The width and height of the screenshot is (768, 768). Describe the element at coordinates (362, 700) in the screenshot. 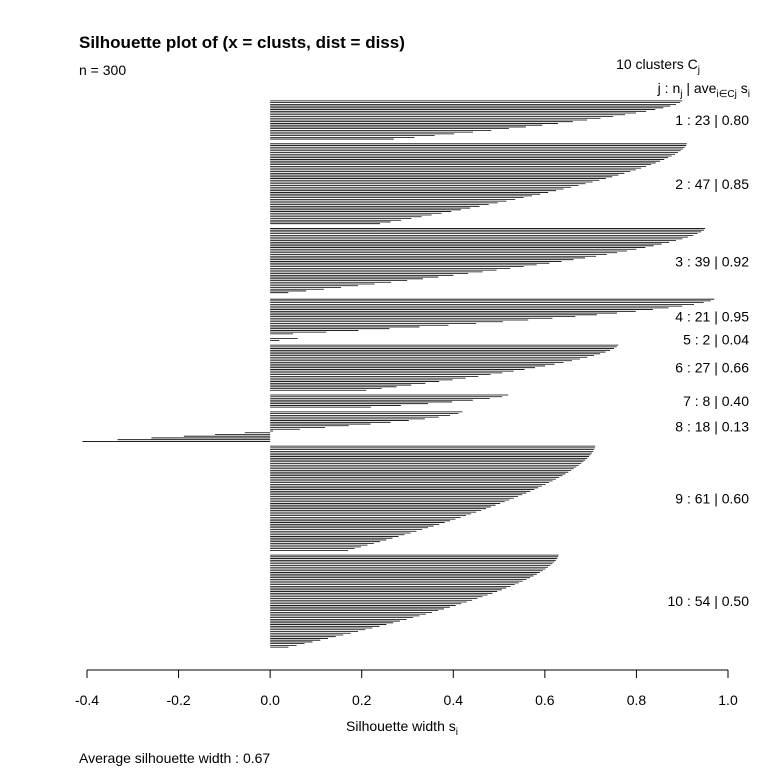

I see `x-tick-label: 0.2` at that location.